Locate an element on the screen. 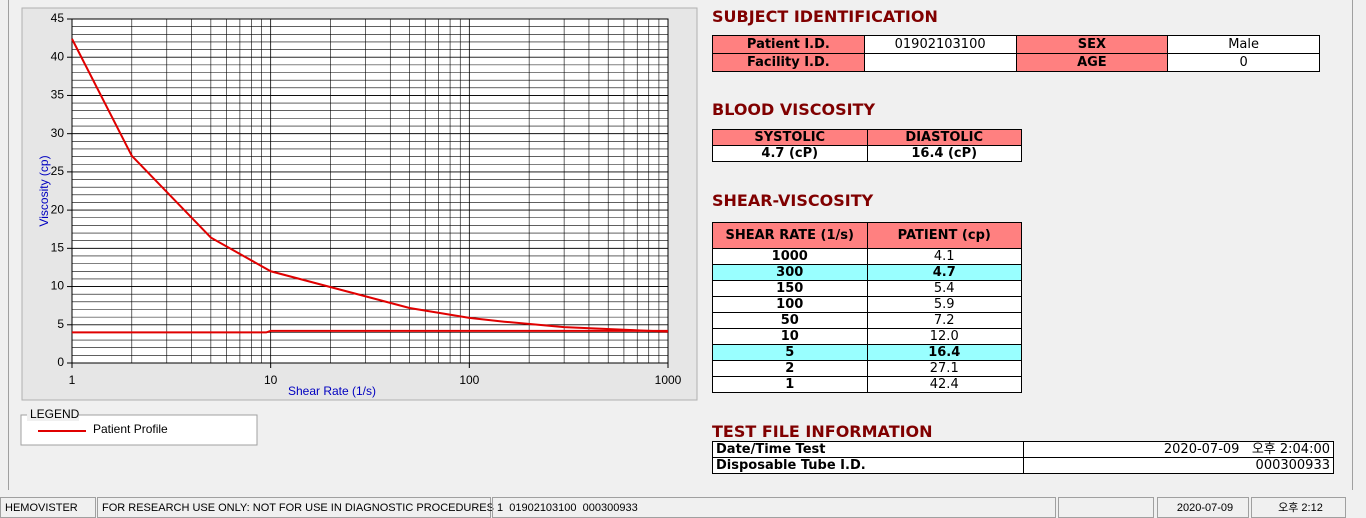 The image size is (1366, 518). blood-table: SYSTOLIC DIASTOLIC 4.7 (cP) 16.4 (cP) is located at coordinates (867, 145).